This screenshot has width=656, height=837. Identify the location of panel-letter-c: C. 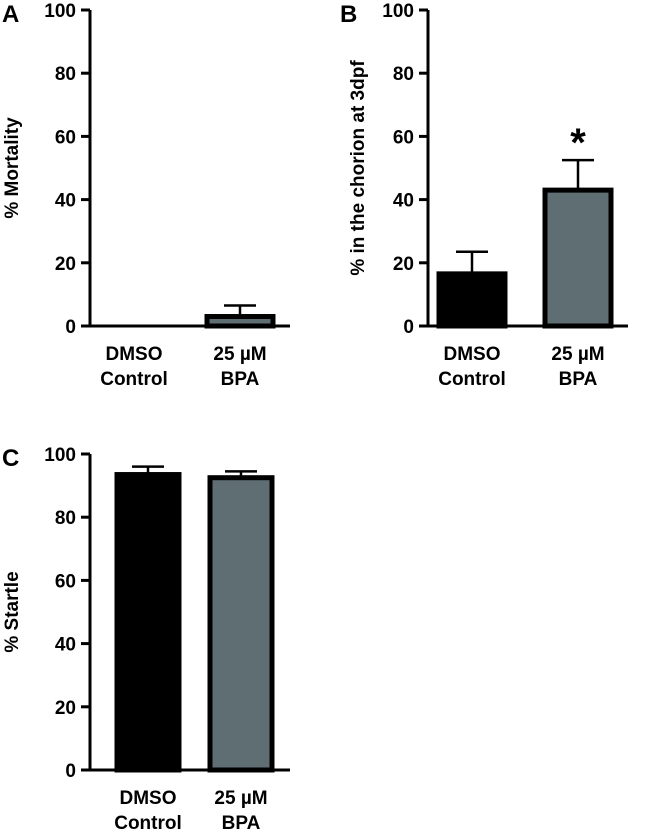
(10, 458).